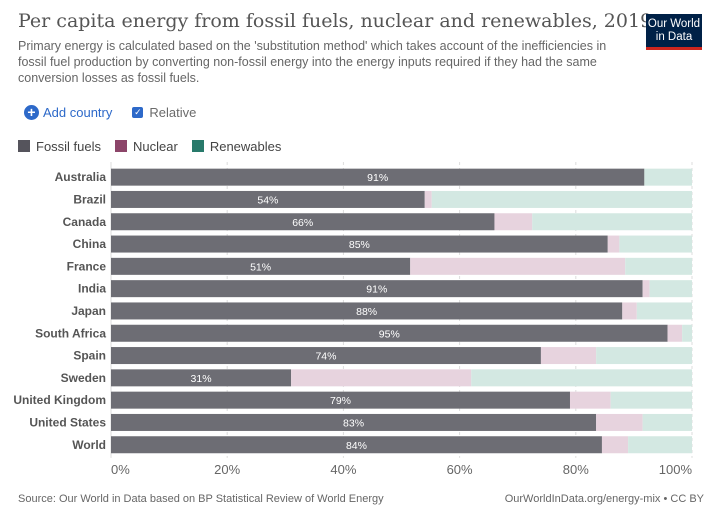 Image resolution: width=719 pixels, height=510 pixels. Describe the element at coordinates (78, 112) in the screenshot. I see `add-country-label: Add country` at that location.